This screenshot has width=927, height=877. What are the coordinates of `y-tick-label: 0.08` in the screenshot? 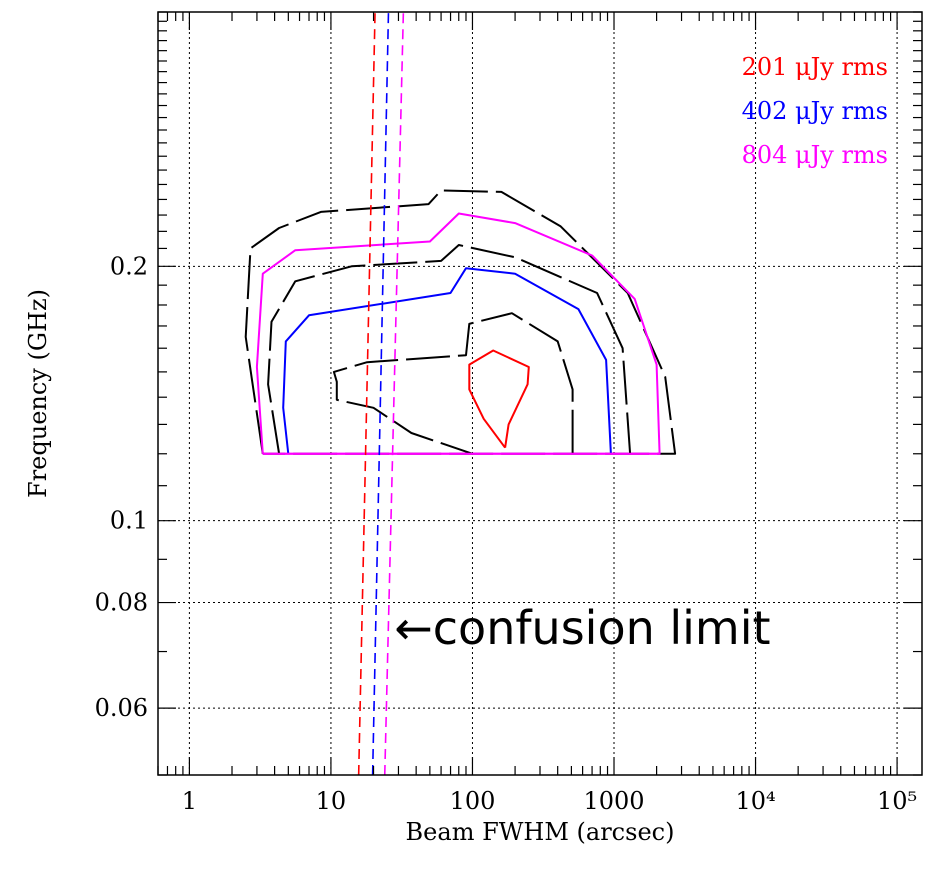 It's located at (121, 603).